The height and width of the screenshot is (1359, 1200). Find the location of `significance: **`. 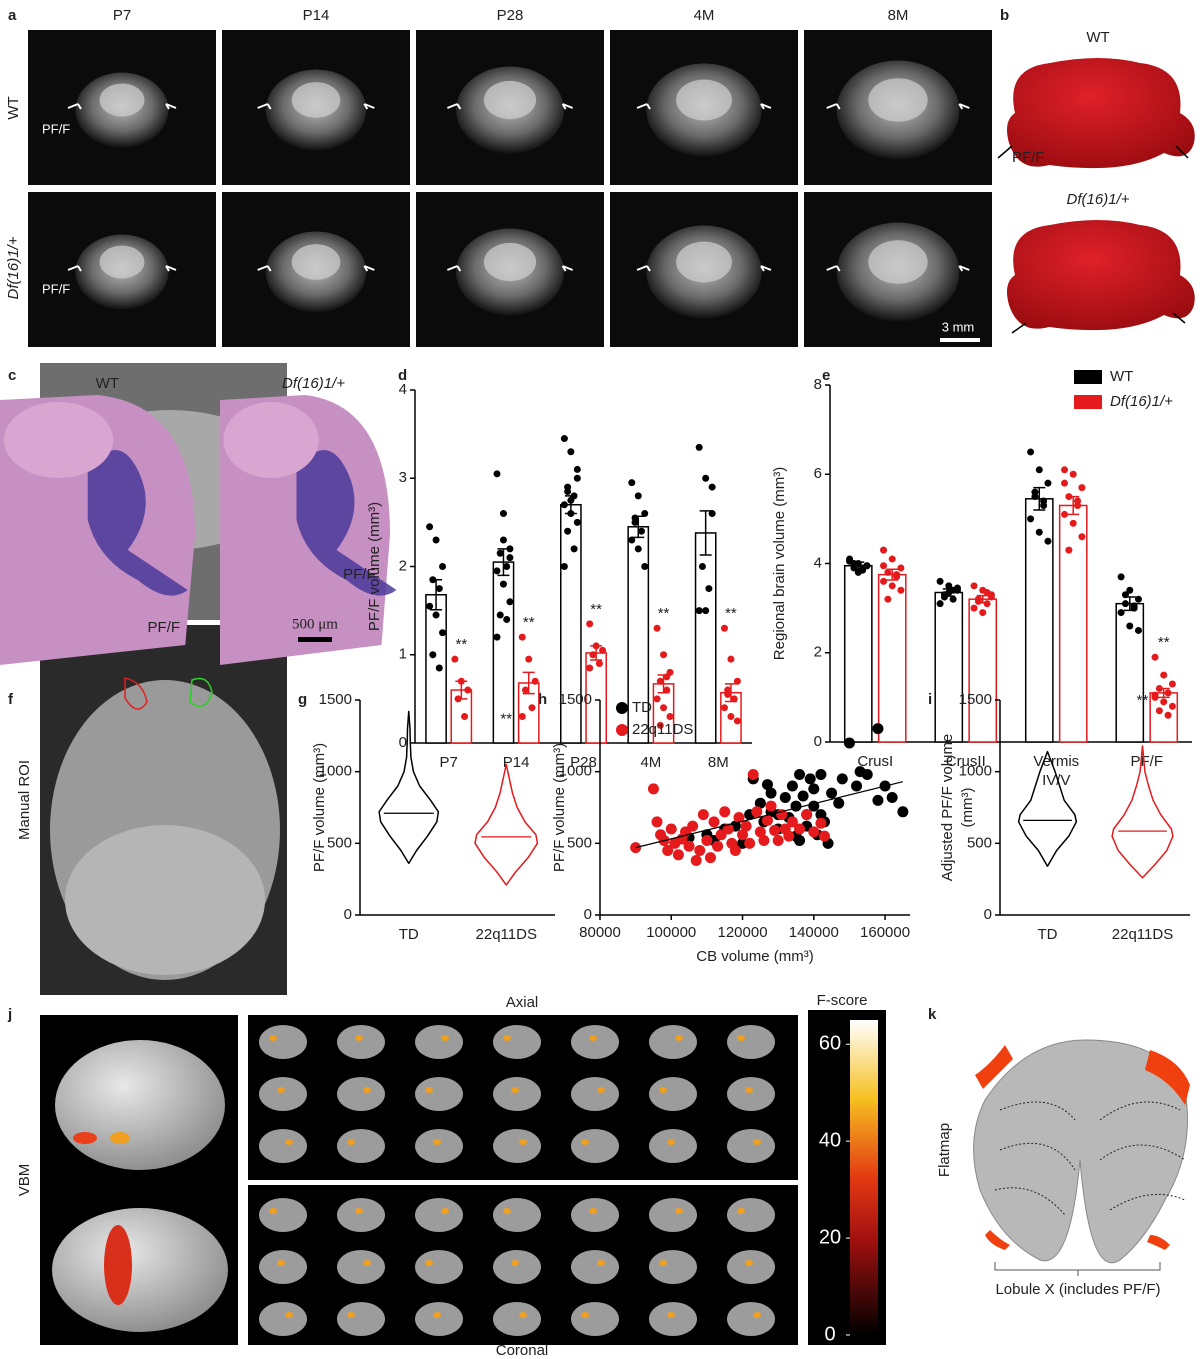

significance: ** is located at coordinates (461, 644).